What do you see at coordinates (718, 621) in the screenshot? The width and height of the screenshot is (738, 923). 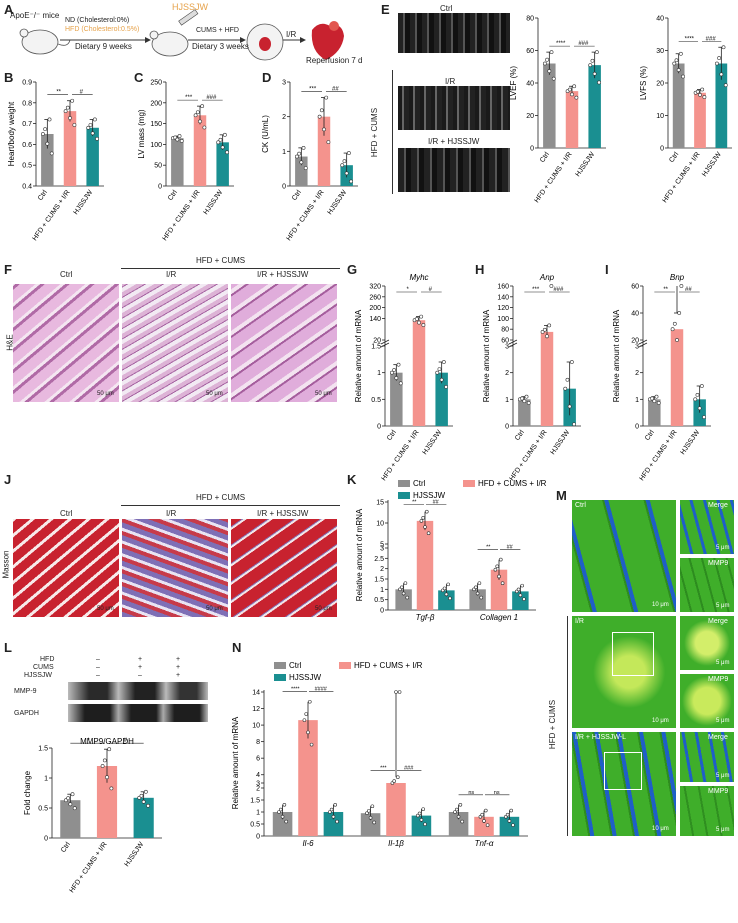 I see `if-merge-2: Merge` at bounding box center [718, 621].